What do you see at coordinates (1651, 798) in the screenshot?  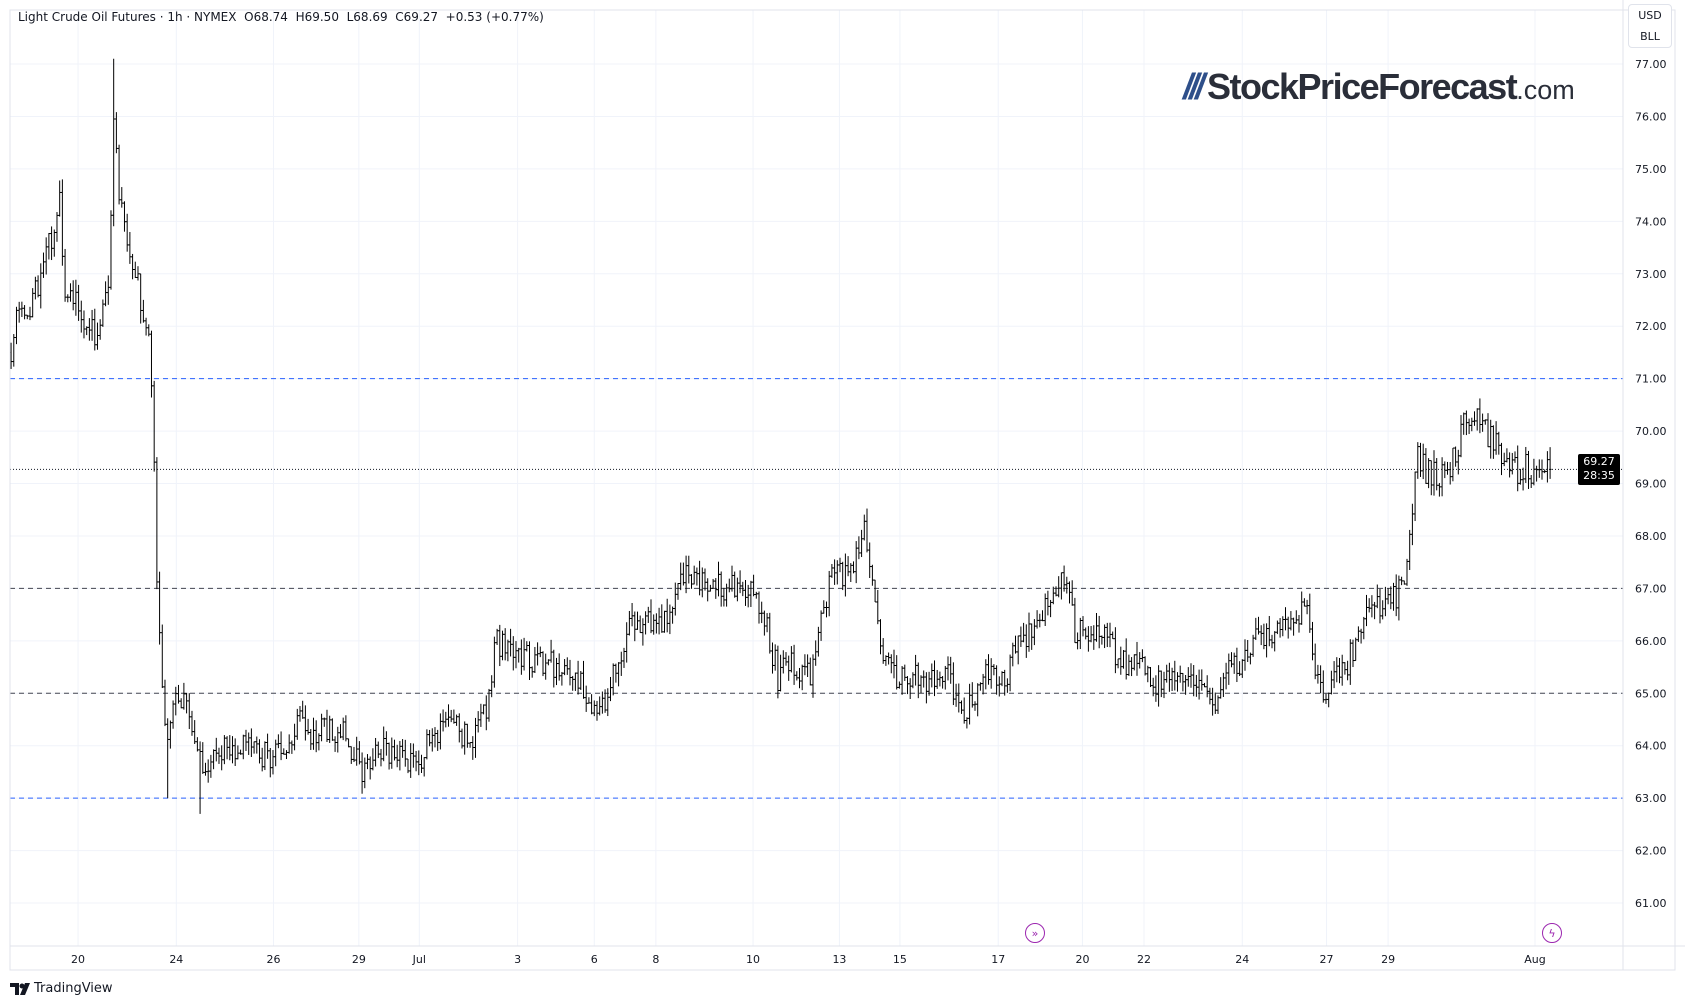 I see `price-tick-label: 63.00` at bounding box center [1651, 798].